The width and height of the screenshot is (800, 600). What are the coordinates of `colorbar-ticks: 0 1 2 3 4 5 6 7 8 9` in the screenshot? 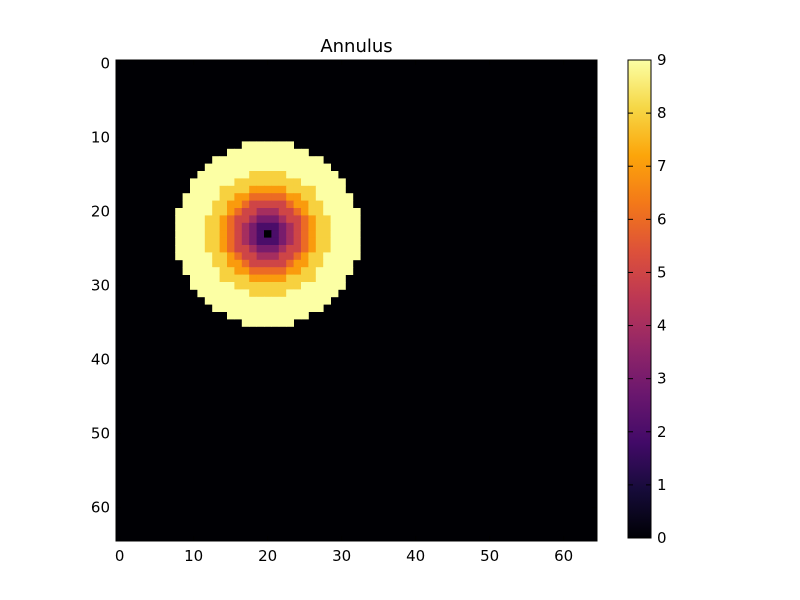 It's located at (647, 299).